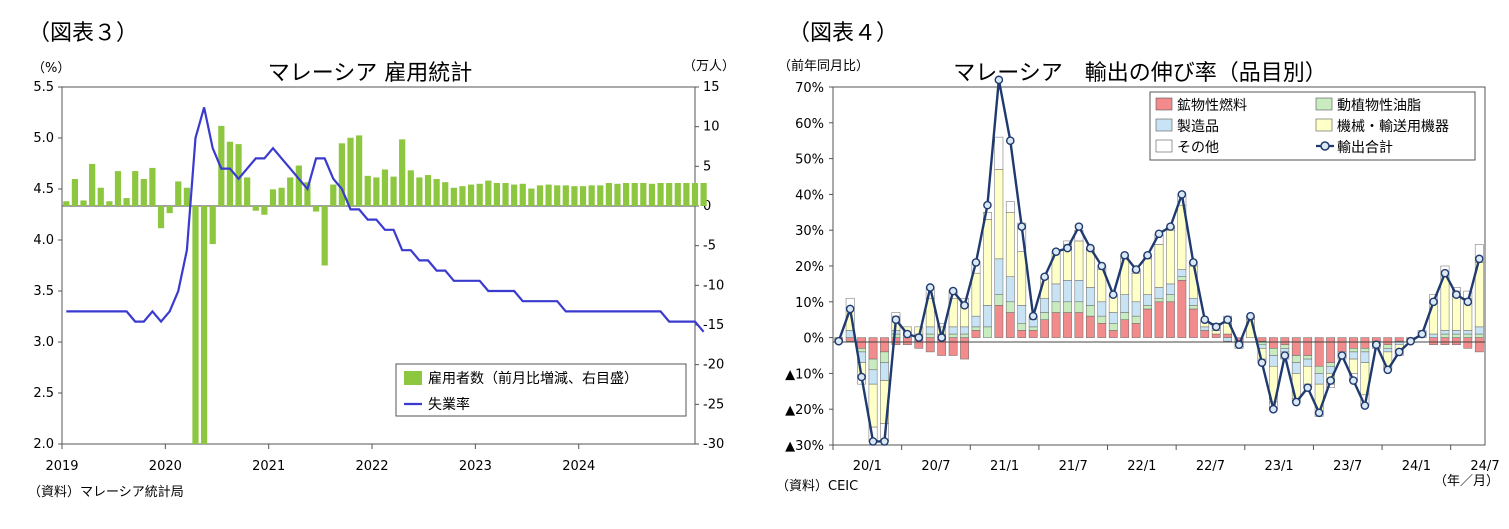  What do you see at coordinates (83, 33) in the screenshot?
I see `fig-label-left: （図表３）` at bounding box center [83, 33].